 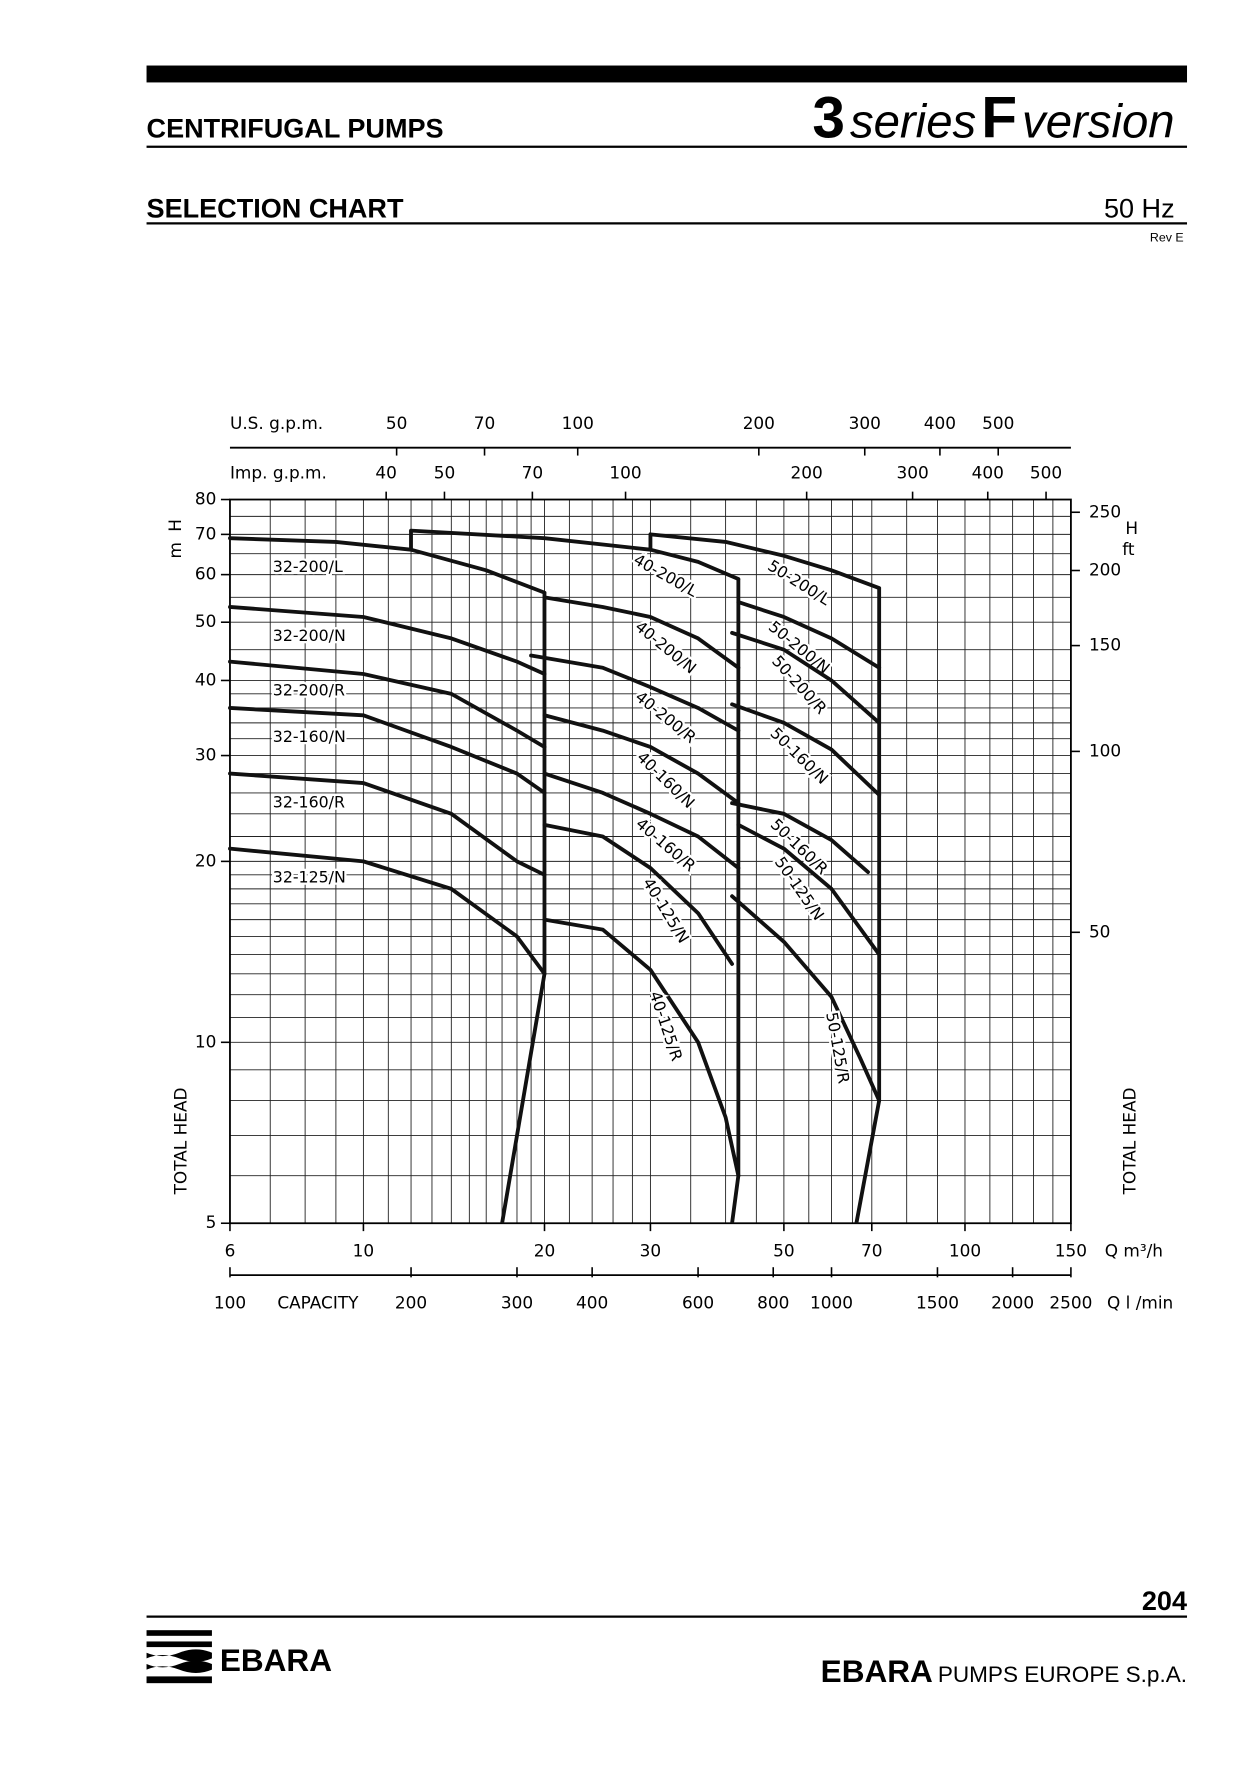 I want to click on y2-tick-label: 250, so click(x=1105, y=511).